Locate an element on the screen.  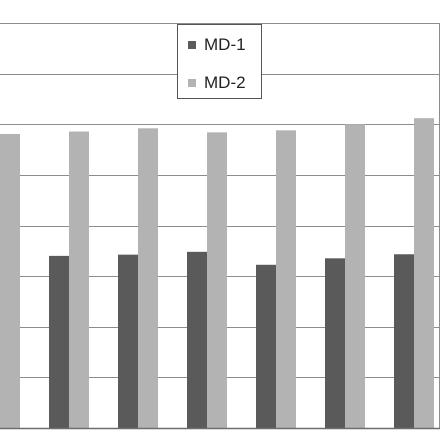
legend-item-md-2: MD-2 is located at coordinates (217, 83).